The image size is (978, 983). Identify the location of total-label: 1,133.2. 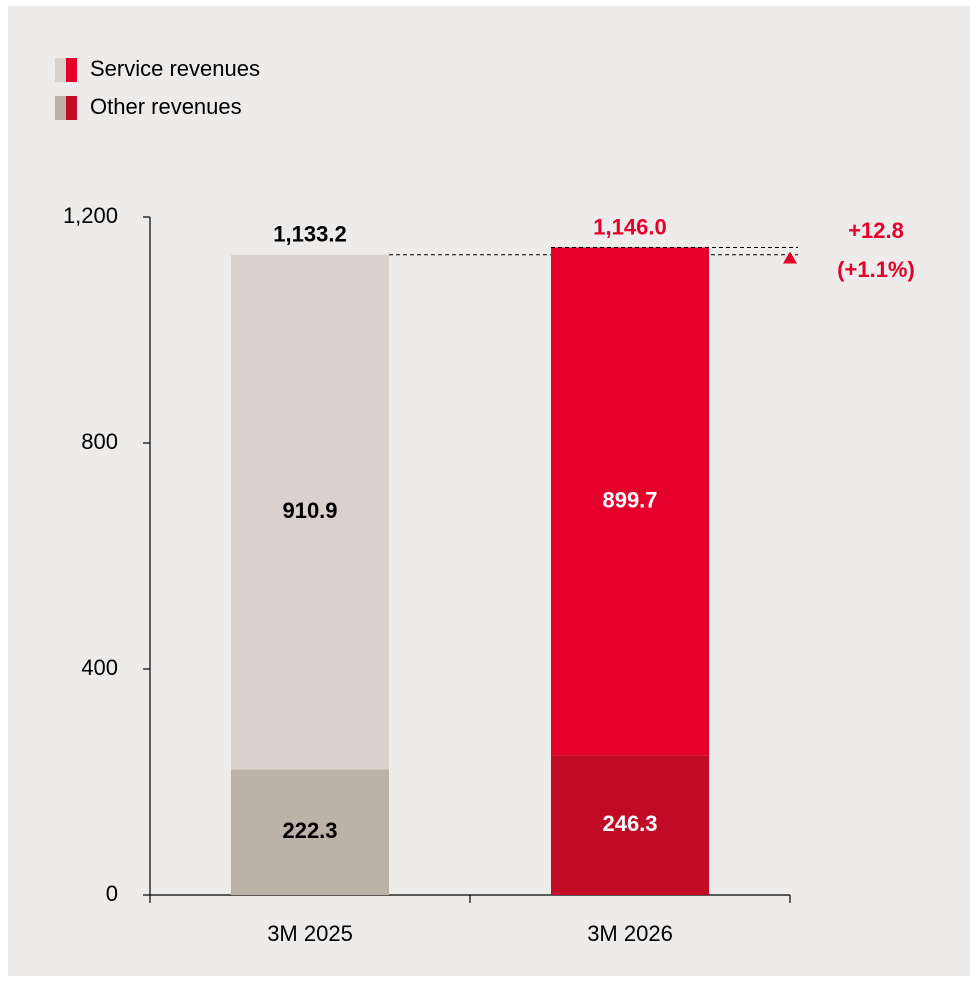
(309, 234).